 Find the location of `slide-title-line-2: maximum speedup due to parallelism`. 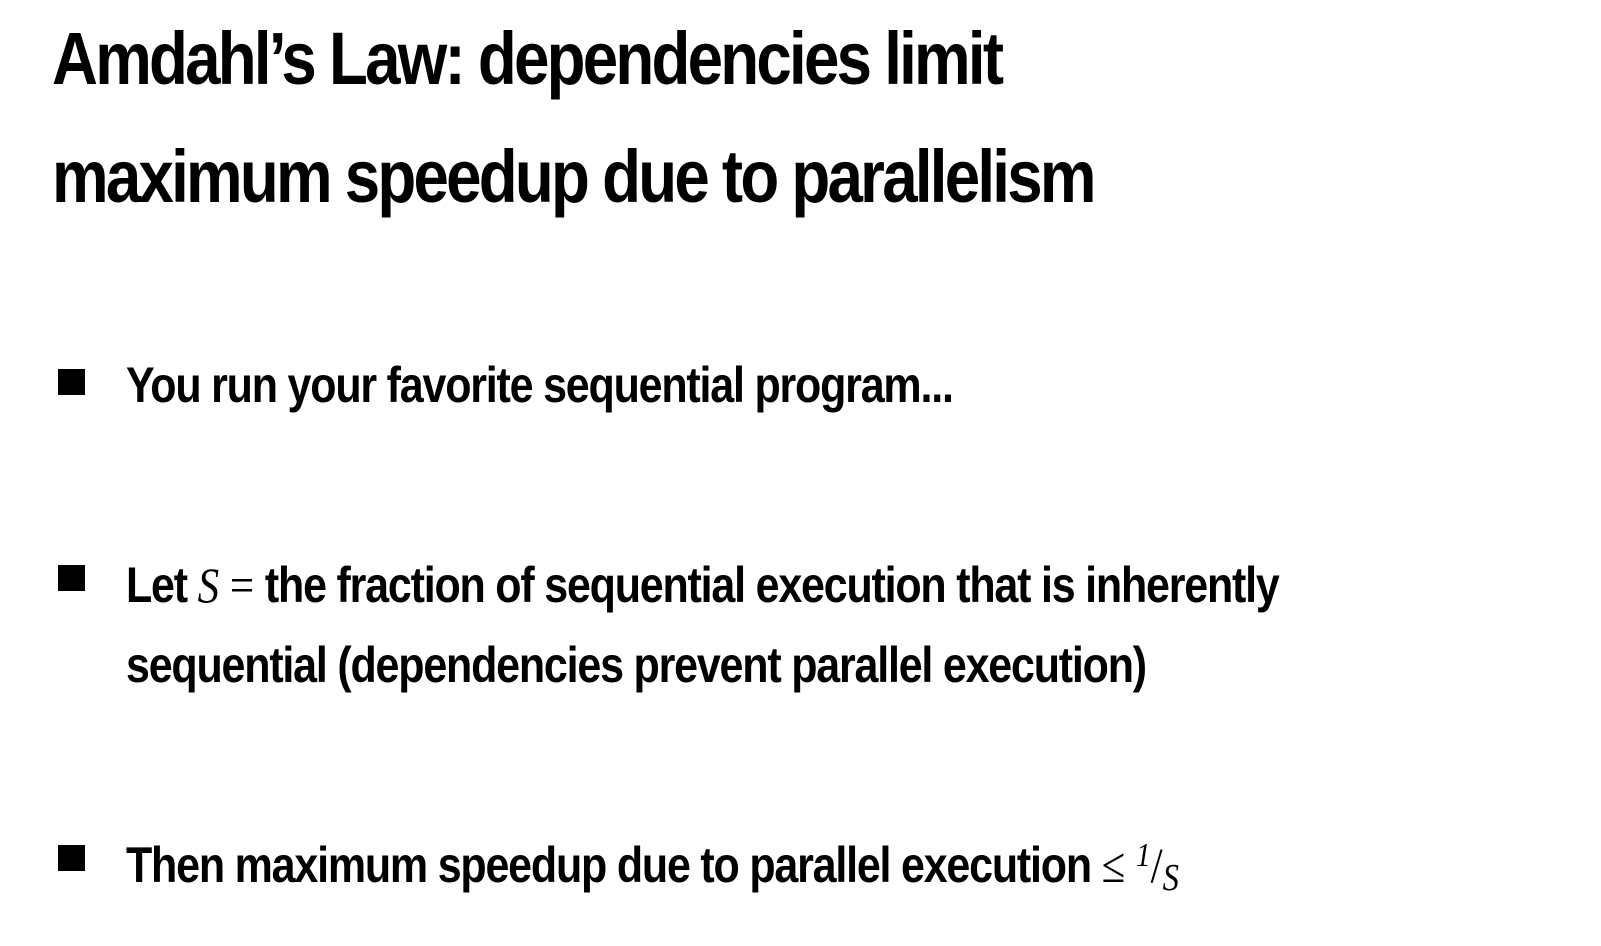

slide-title-line-2: maximum speedup due to parallelism is located at coordinates (697, 177).